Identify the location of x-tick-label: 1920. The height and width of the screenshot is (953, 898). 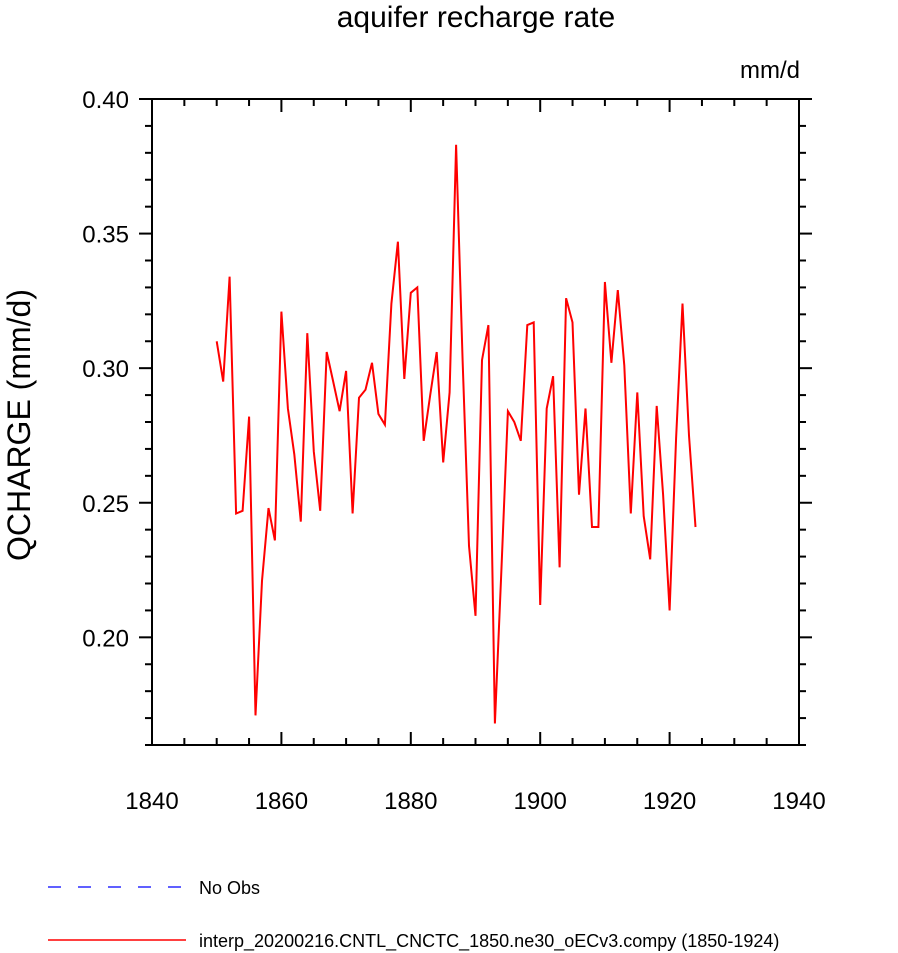
(669, 801).